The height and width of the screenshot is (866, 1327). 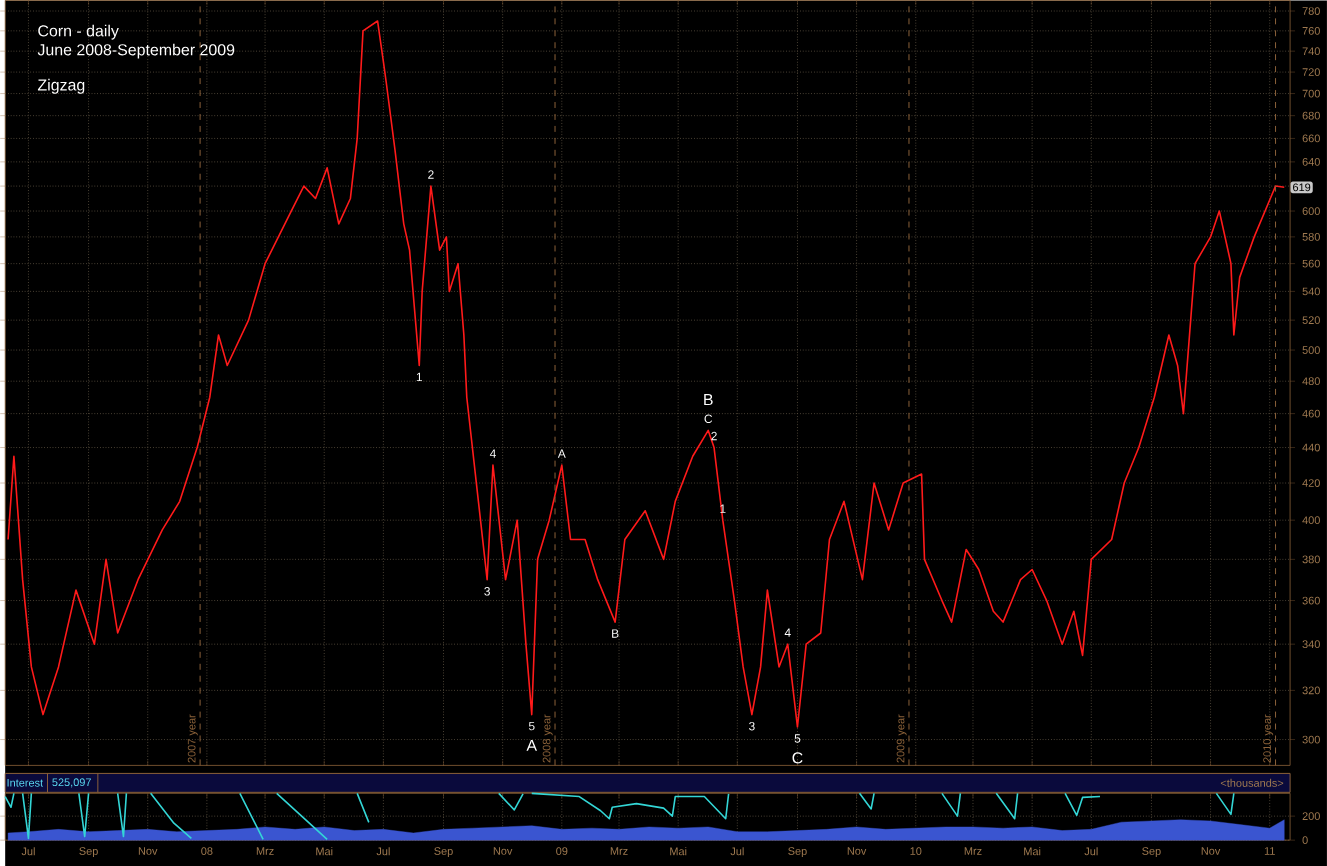 I want to click on y-tick-label: 560, so click(x=1311, y=263).